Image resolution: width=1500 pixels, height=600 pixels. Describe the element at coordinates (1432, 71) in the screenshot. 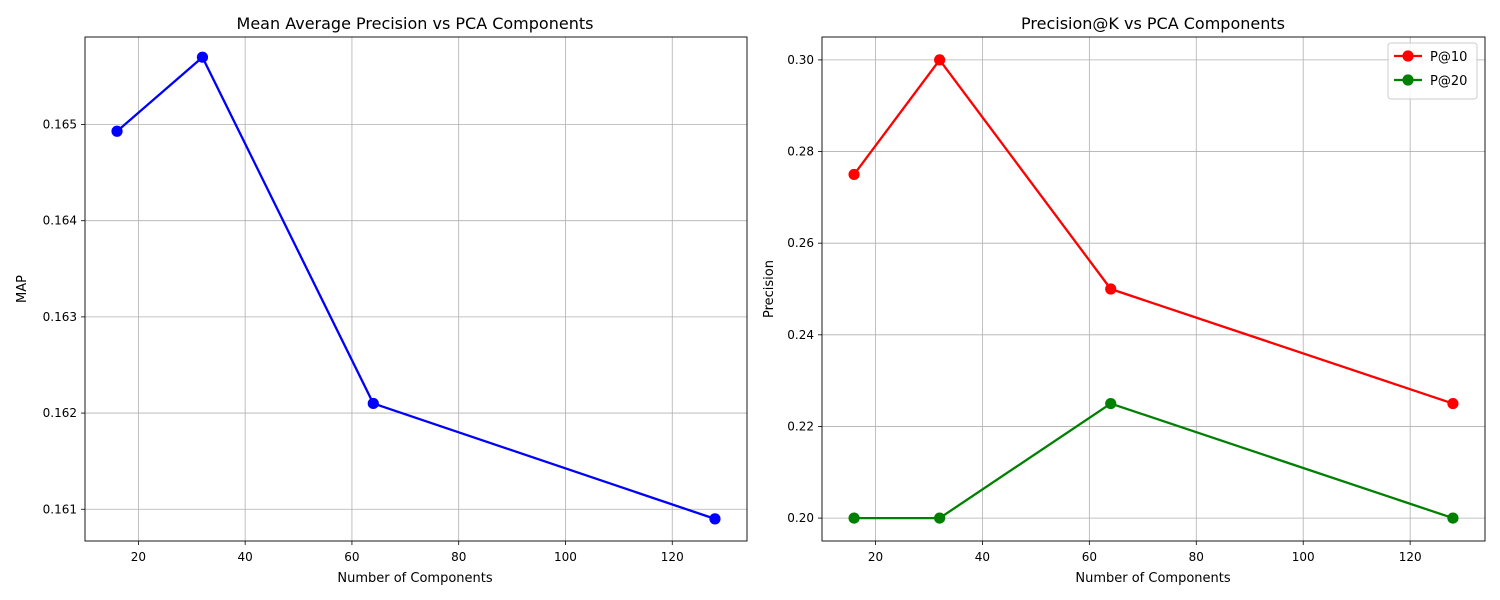

I see `precision-chart-legend: P@10 P@20` at that location.